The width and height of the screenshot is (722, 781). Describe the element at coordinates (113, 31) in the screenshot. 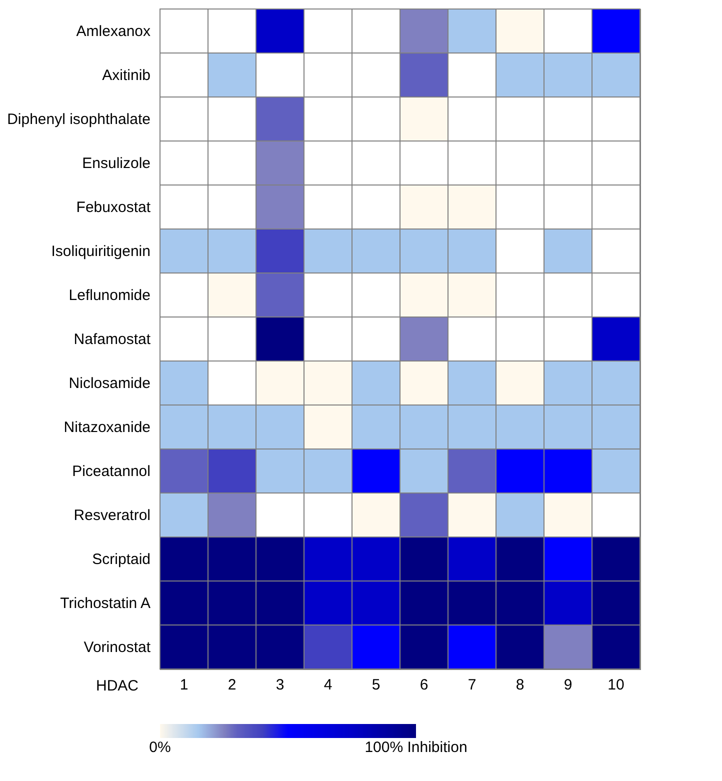

I see `y-tick-label: Amlexanox` at that location.